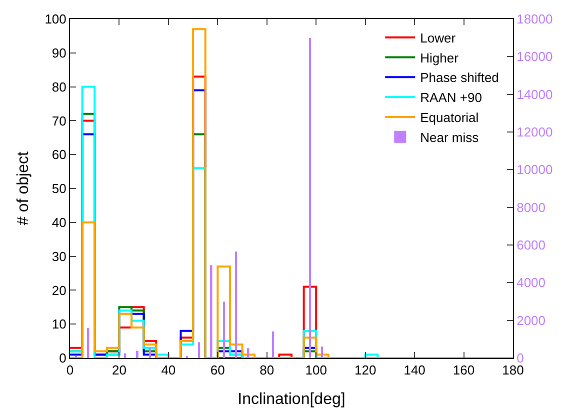 The width and height of the screenshot is (581, 408). What do you see at coordinates (450, 137) in the screenshot?
I see `legend-label: Near miss` at bounding box center [450, 137].